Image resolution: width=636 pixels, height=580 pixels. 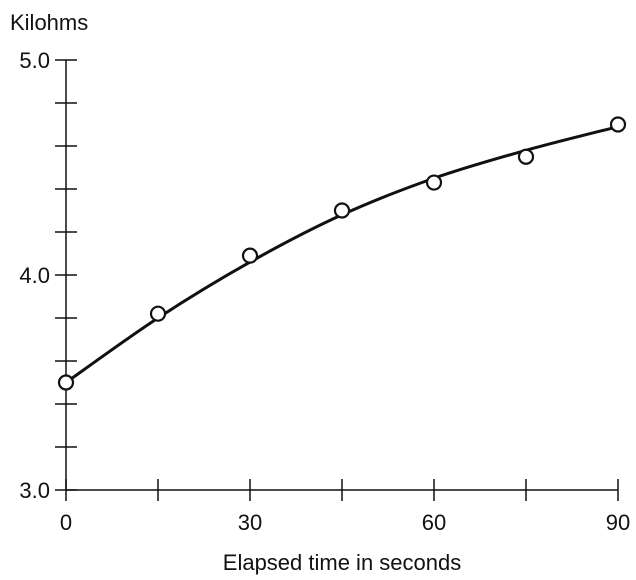 What do you see at coordinates (34, 60) in the screenshot?
I see `y-tick-label: 5.0` at bounding box center [34, 60].